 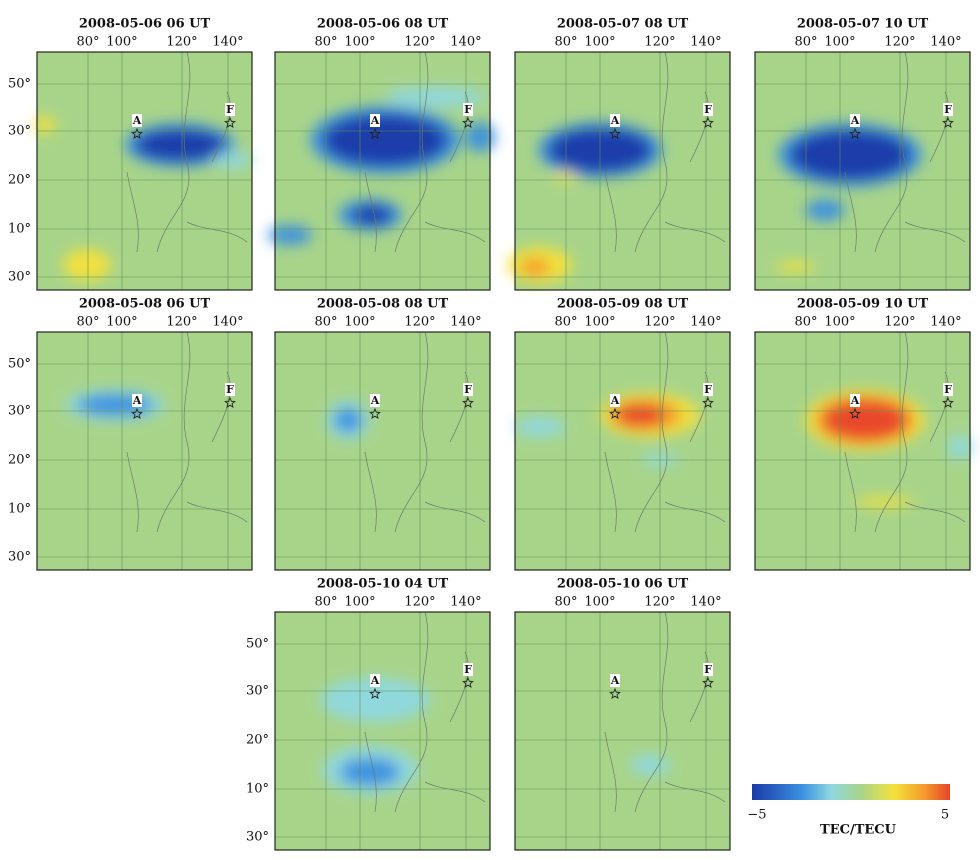 What do you see at coordinates (383, 304) in the screenshot?
I see `panel-title: 2008-05-08 08 UT` at bounding box center [383, 304].